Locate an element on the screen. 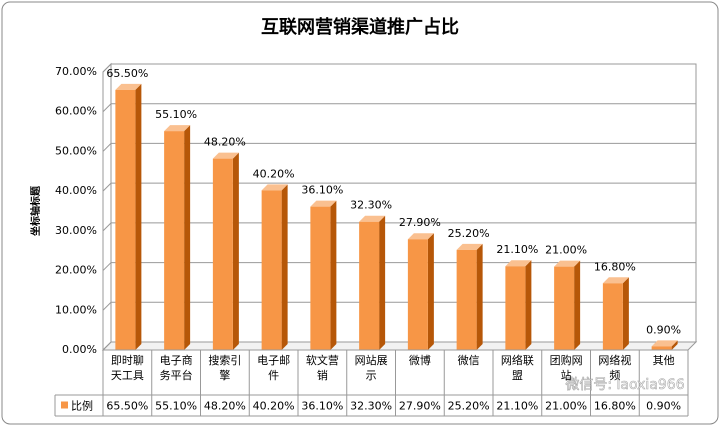 The width and height of the screenshot is (720, 426). table-value: 65.50% is located at coordinates (127, 406).